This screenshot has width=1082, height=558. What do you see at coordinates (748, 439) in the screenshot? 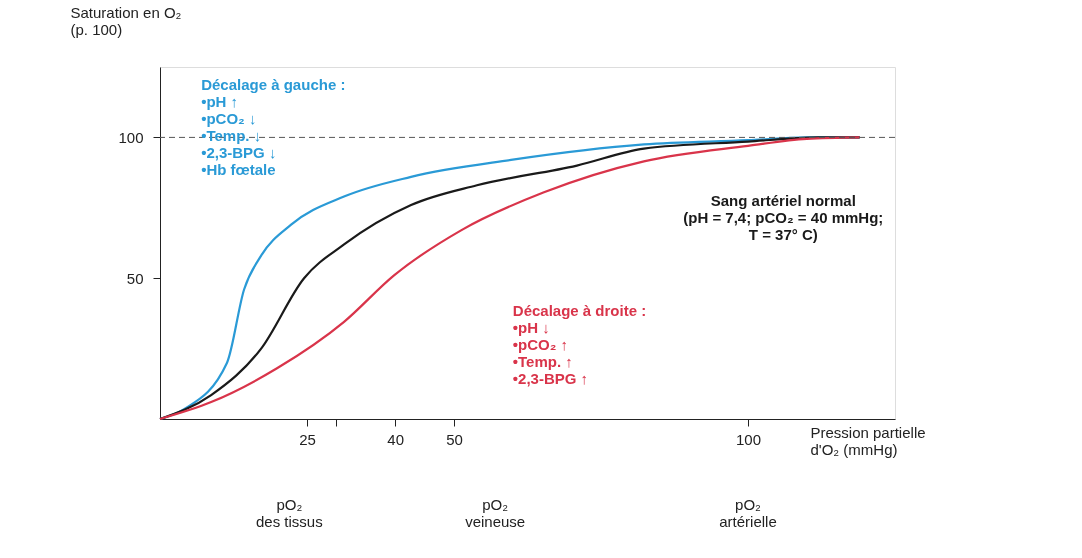
I see `x-tick-label: 100` at bounding box center [748, 439].